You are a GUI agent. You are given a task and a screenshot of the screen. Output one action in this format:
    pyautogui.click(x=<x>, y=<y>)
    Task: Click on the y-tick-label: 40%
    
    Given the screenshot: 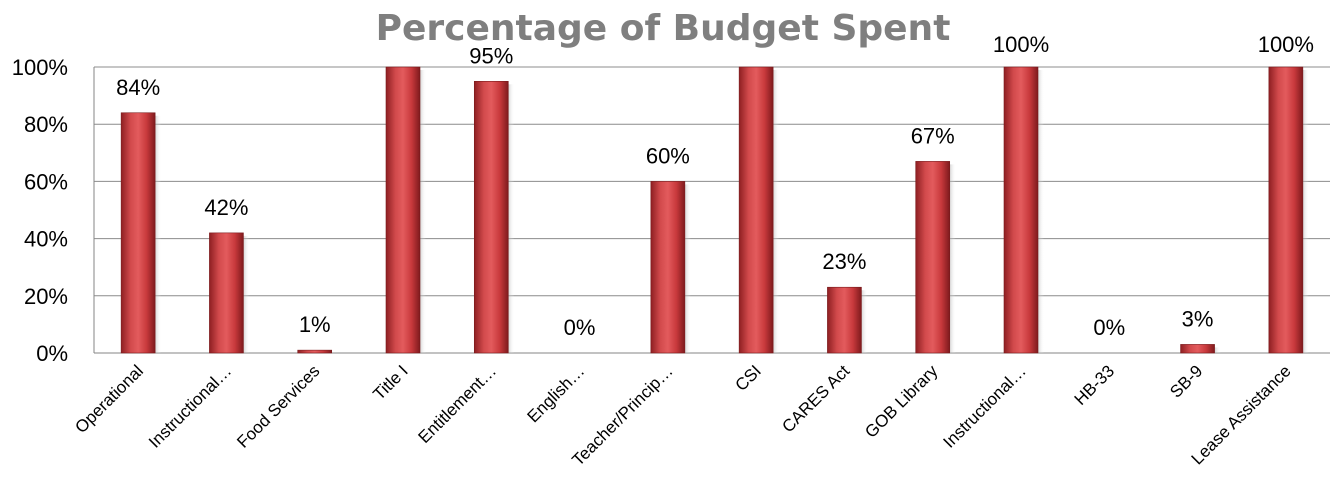 What is the action you would take?
    pyautogui.click(x=46, y=239)
    